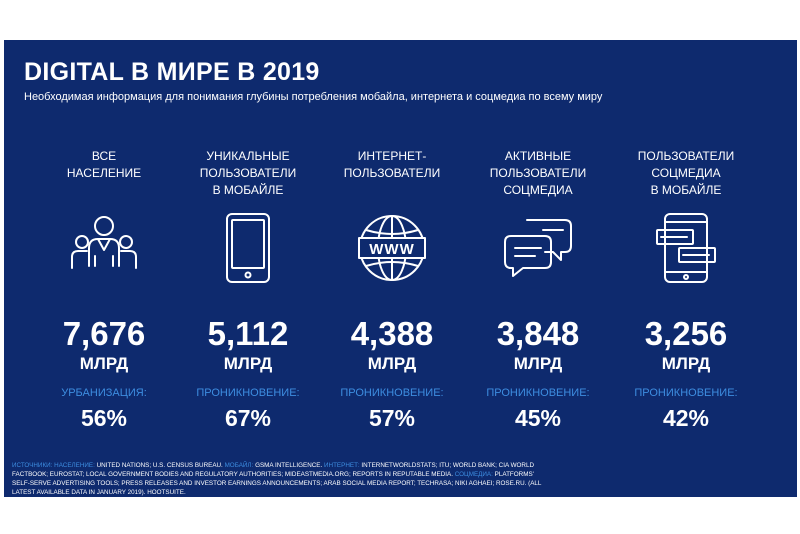 This screenshot has height=534, width=800. I want to click on sources-population-label: НАСЕЛЕНИЕ:, so click(74, 465).